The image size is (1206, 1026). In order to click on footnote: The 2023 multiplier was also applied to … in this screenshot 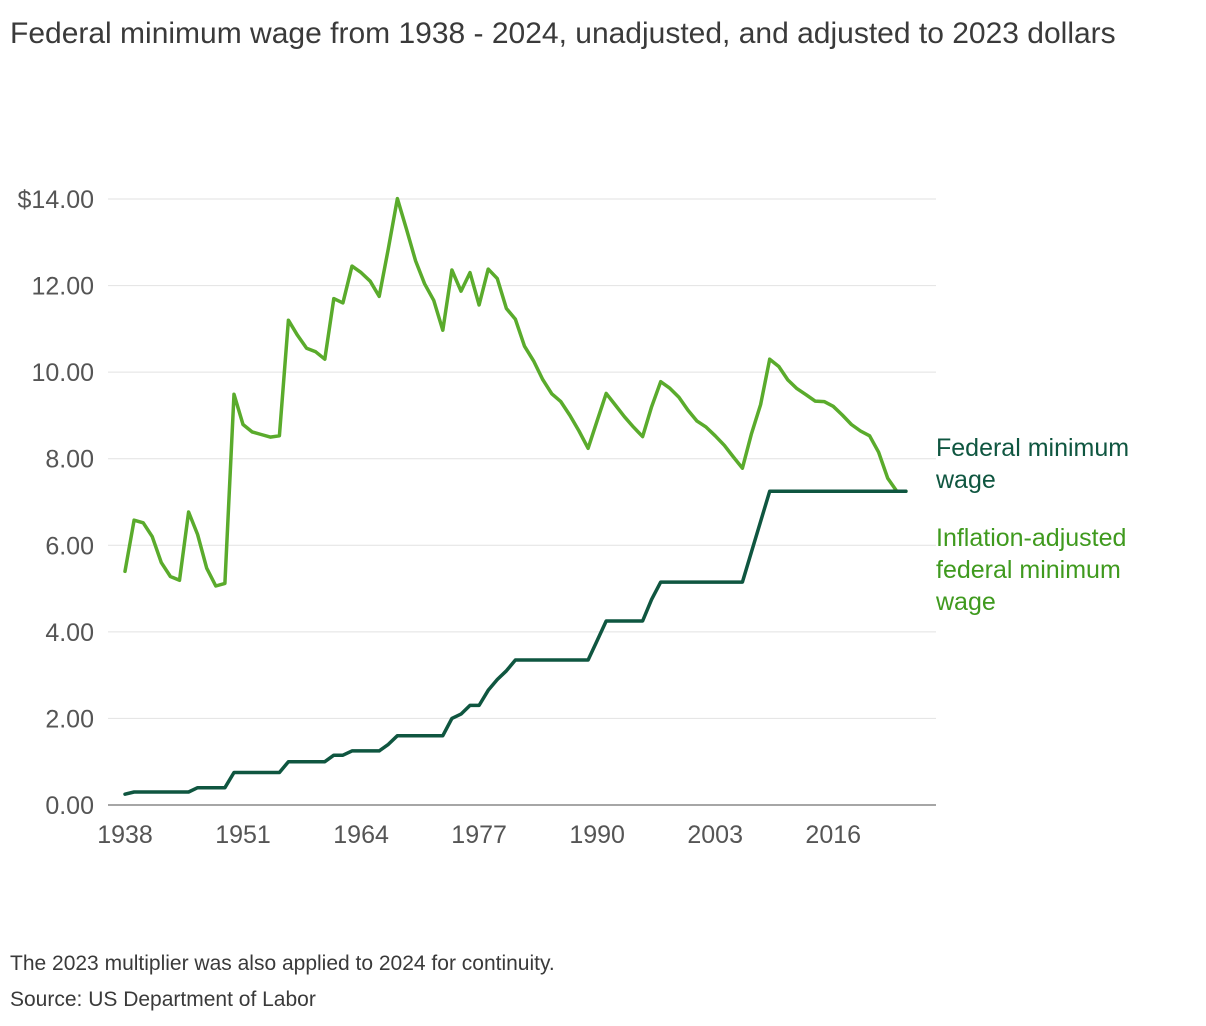, I will do `click(282, 963)`.